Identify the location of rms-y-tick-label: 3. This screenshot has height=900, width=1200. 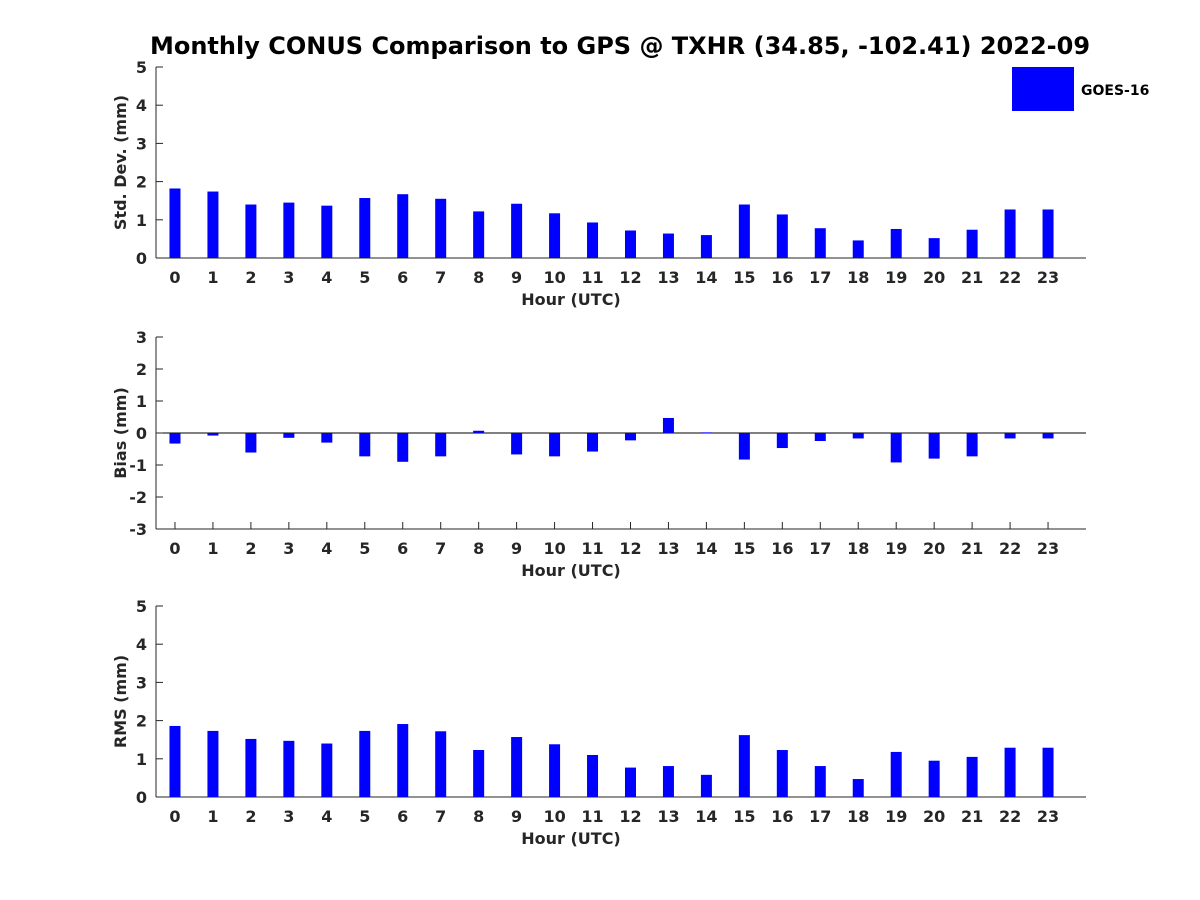
(141, 682).